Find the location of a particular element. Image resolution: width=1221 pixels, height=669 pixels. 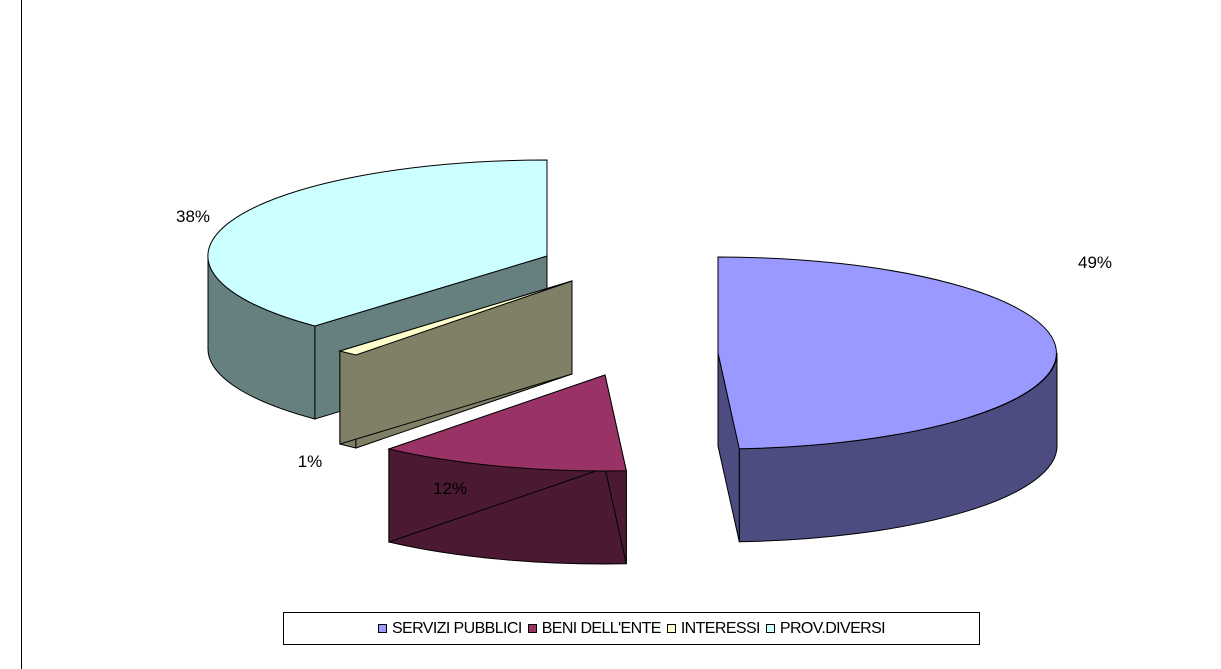

legend-swatch-servizi-pubblici is located at coordinates (382, 628).